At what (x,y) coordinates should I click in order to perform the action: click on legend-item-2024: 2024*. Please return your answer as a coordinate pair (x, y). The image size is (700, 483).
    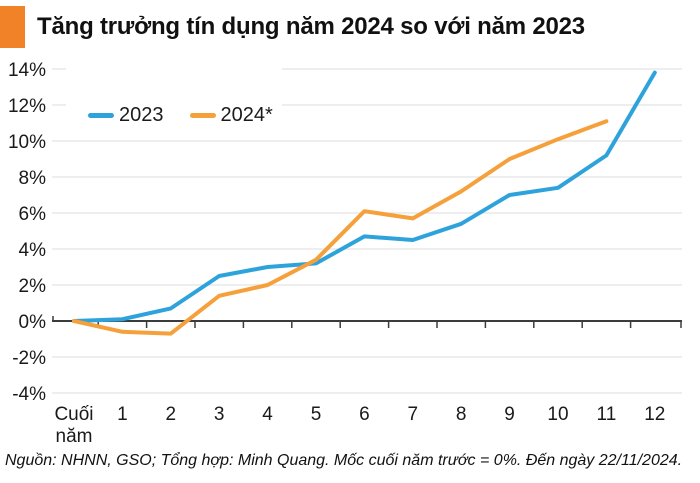
    Looking at the image, I should click on (231, 115).